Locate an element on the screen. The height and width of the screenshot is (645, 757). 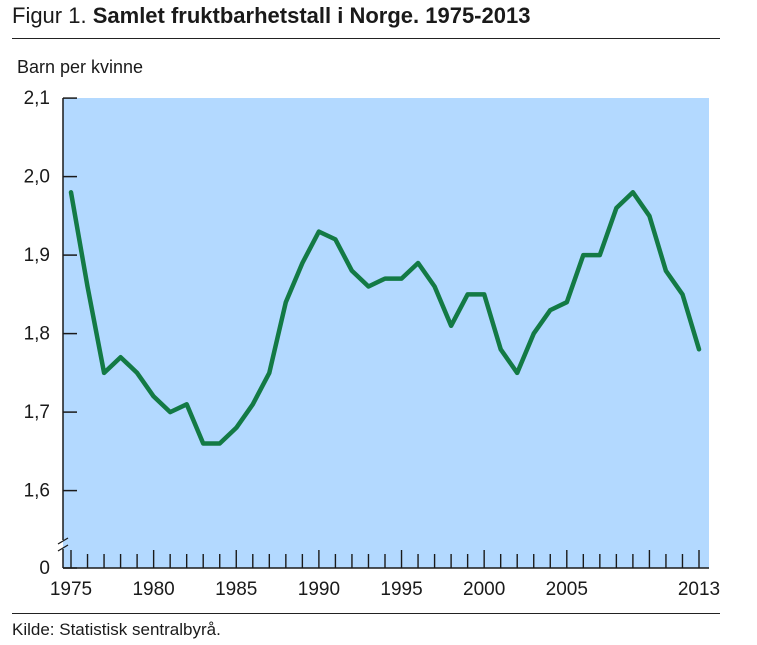
x-tick-label: 2013 is located at coordinates (699, 589).